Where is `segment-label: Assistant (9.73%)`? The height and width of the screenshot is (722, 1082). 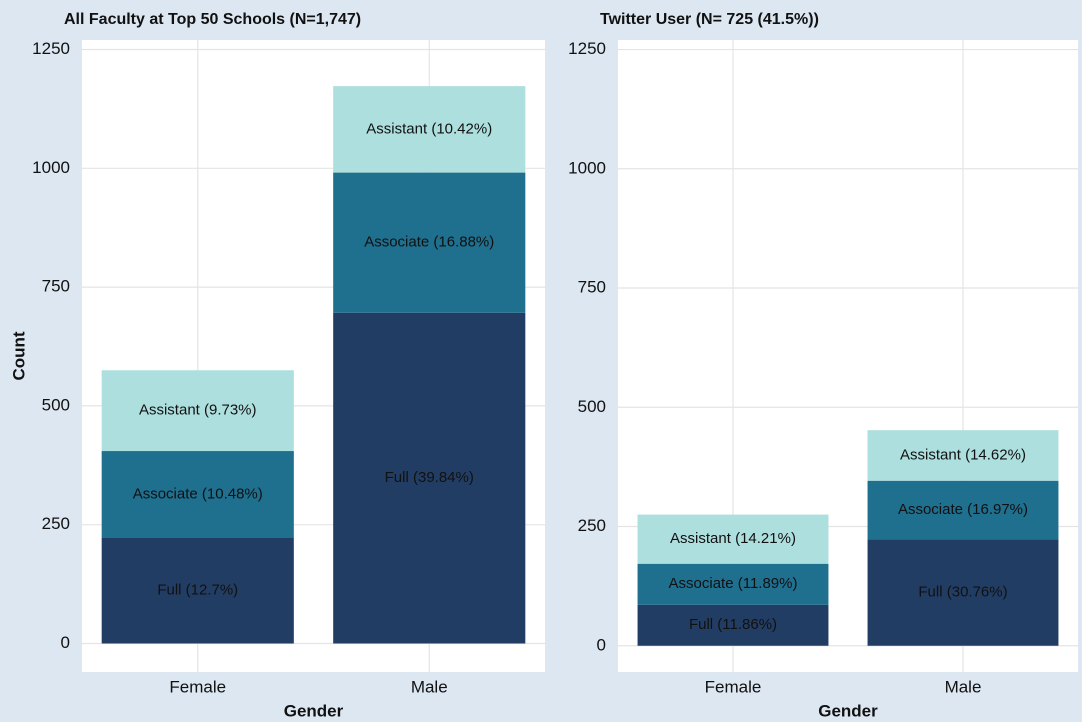
segment-label: Assistant (9.73%) is located at coordinates (198, 410).